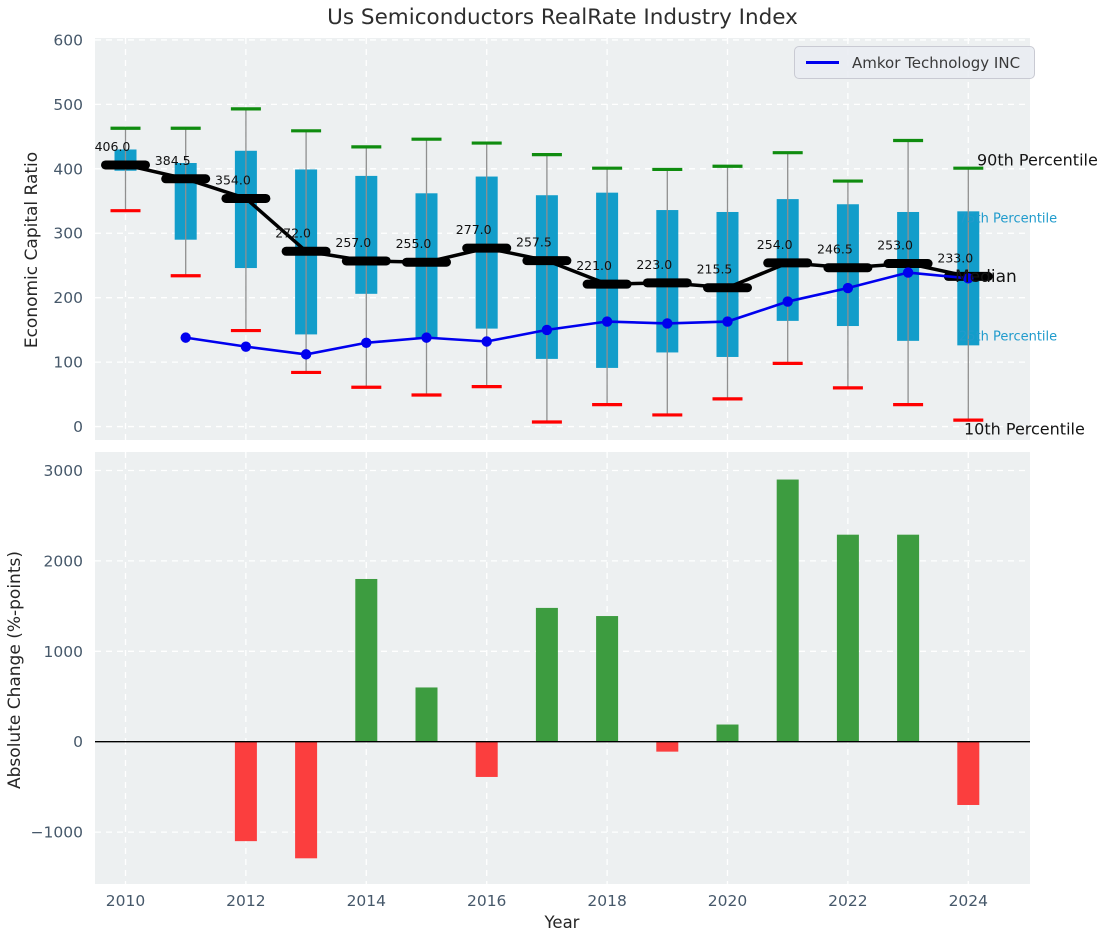  I want to click on bottom-y-tick-label: 1000, so click(63, 652).